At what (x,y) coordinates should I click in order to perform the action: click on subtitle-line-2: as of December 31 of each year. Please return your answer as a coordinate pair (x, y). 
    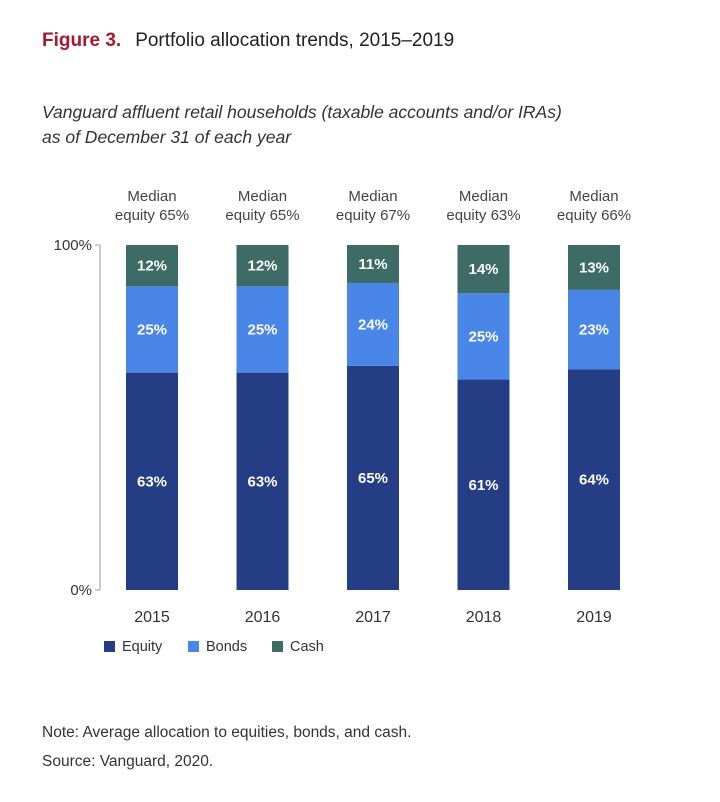
    Looking at the image, I should click on (167, 137).